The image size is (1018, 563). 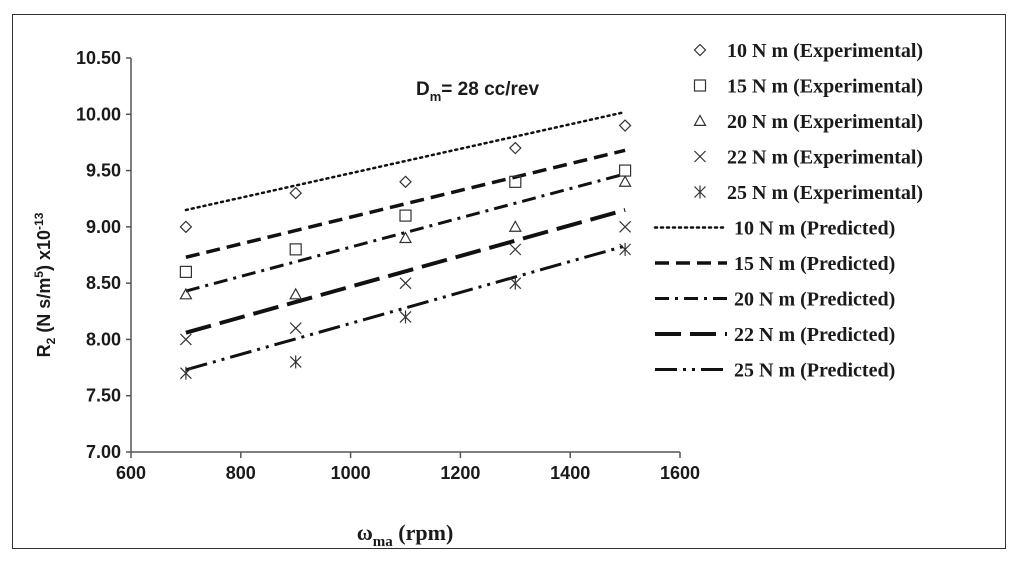 I want to click on y-tick-label: 8.50, so click(x=103, y=283).